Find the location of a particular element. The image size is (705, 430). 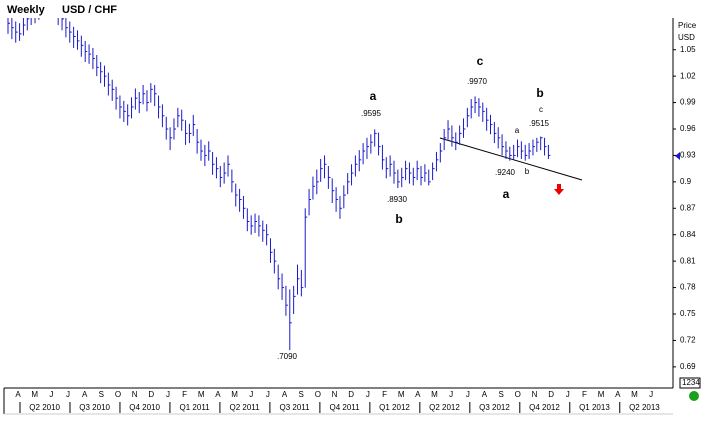

quarter-label: Q3 2012 is located at coordinates (494, 407).